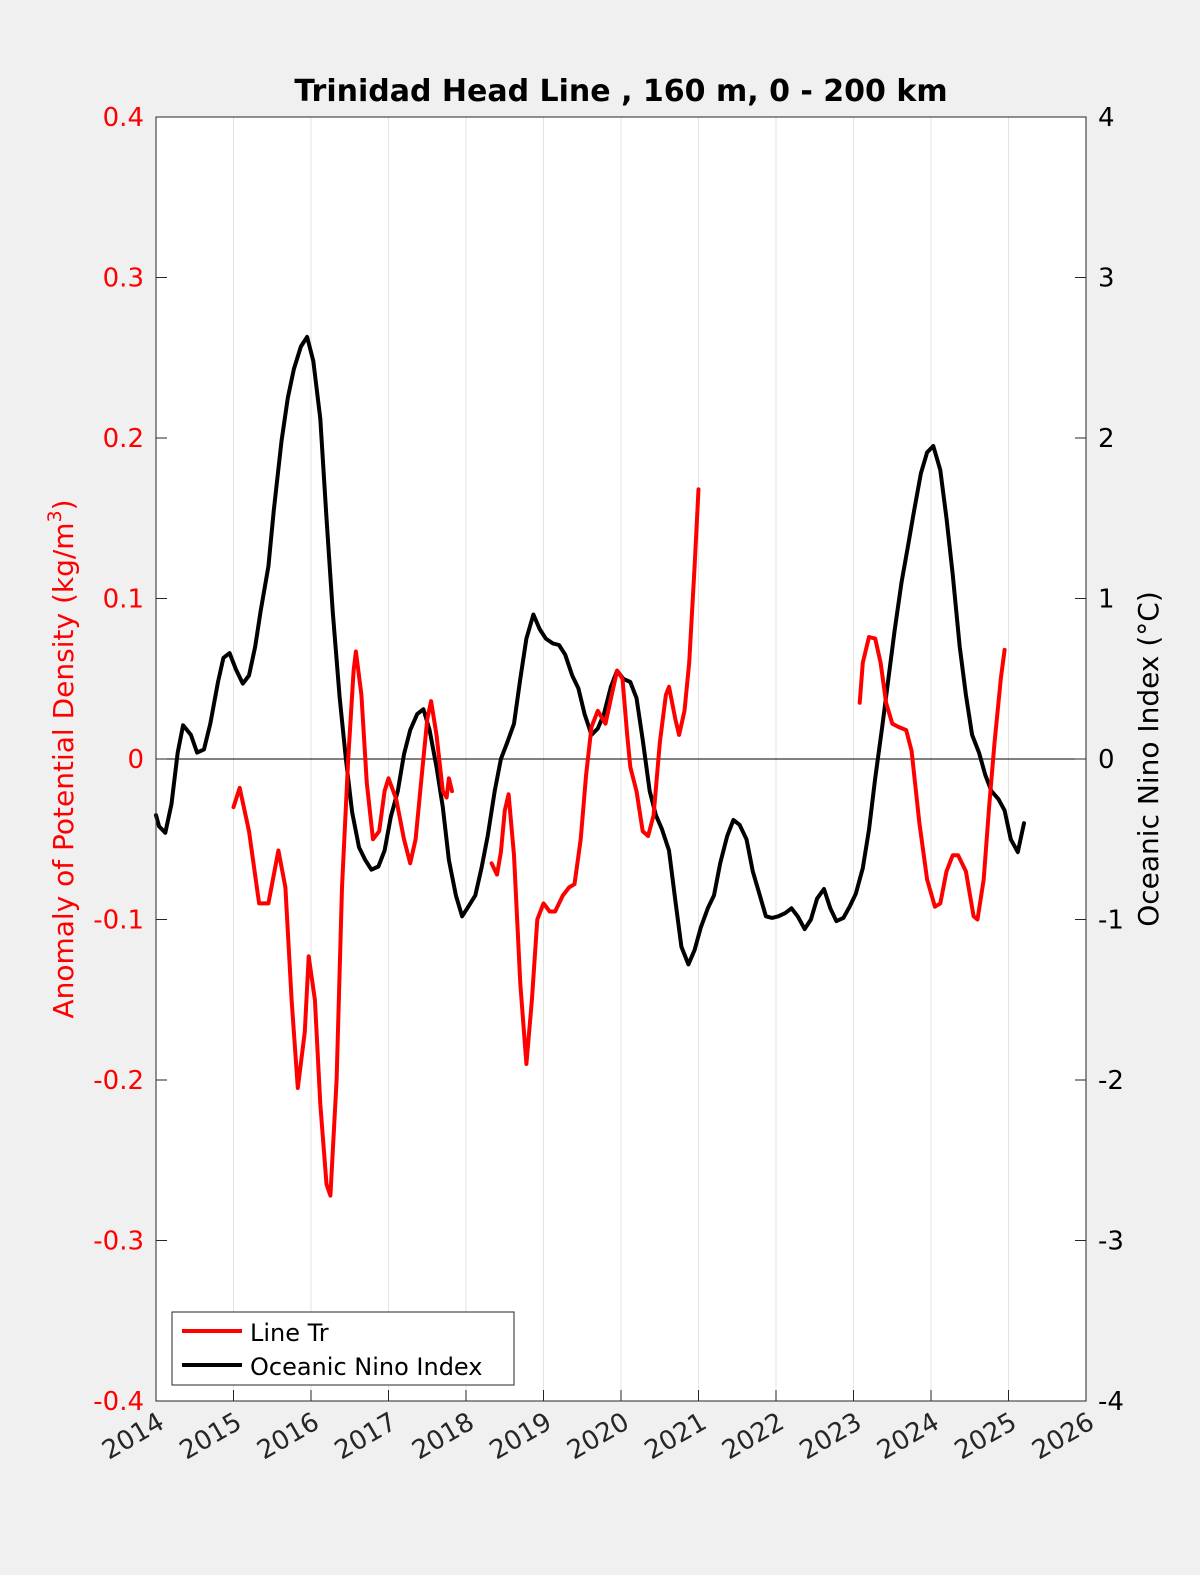  Describe the element at coordinates (676, 1436) in the screenshot. I see `x-tick-label: 2021` at that location.